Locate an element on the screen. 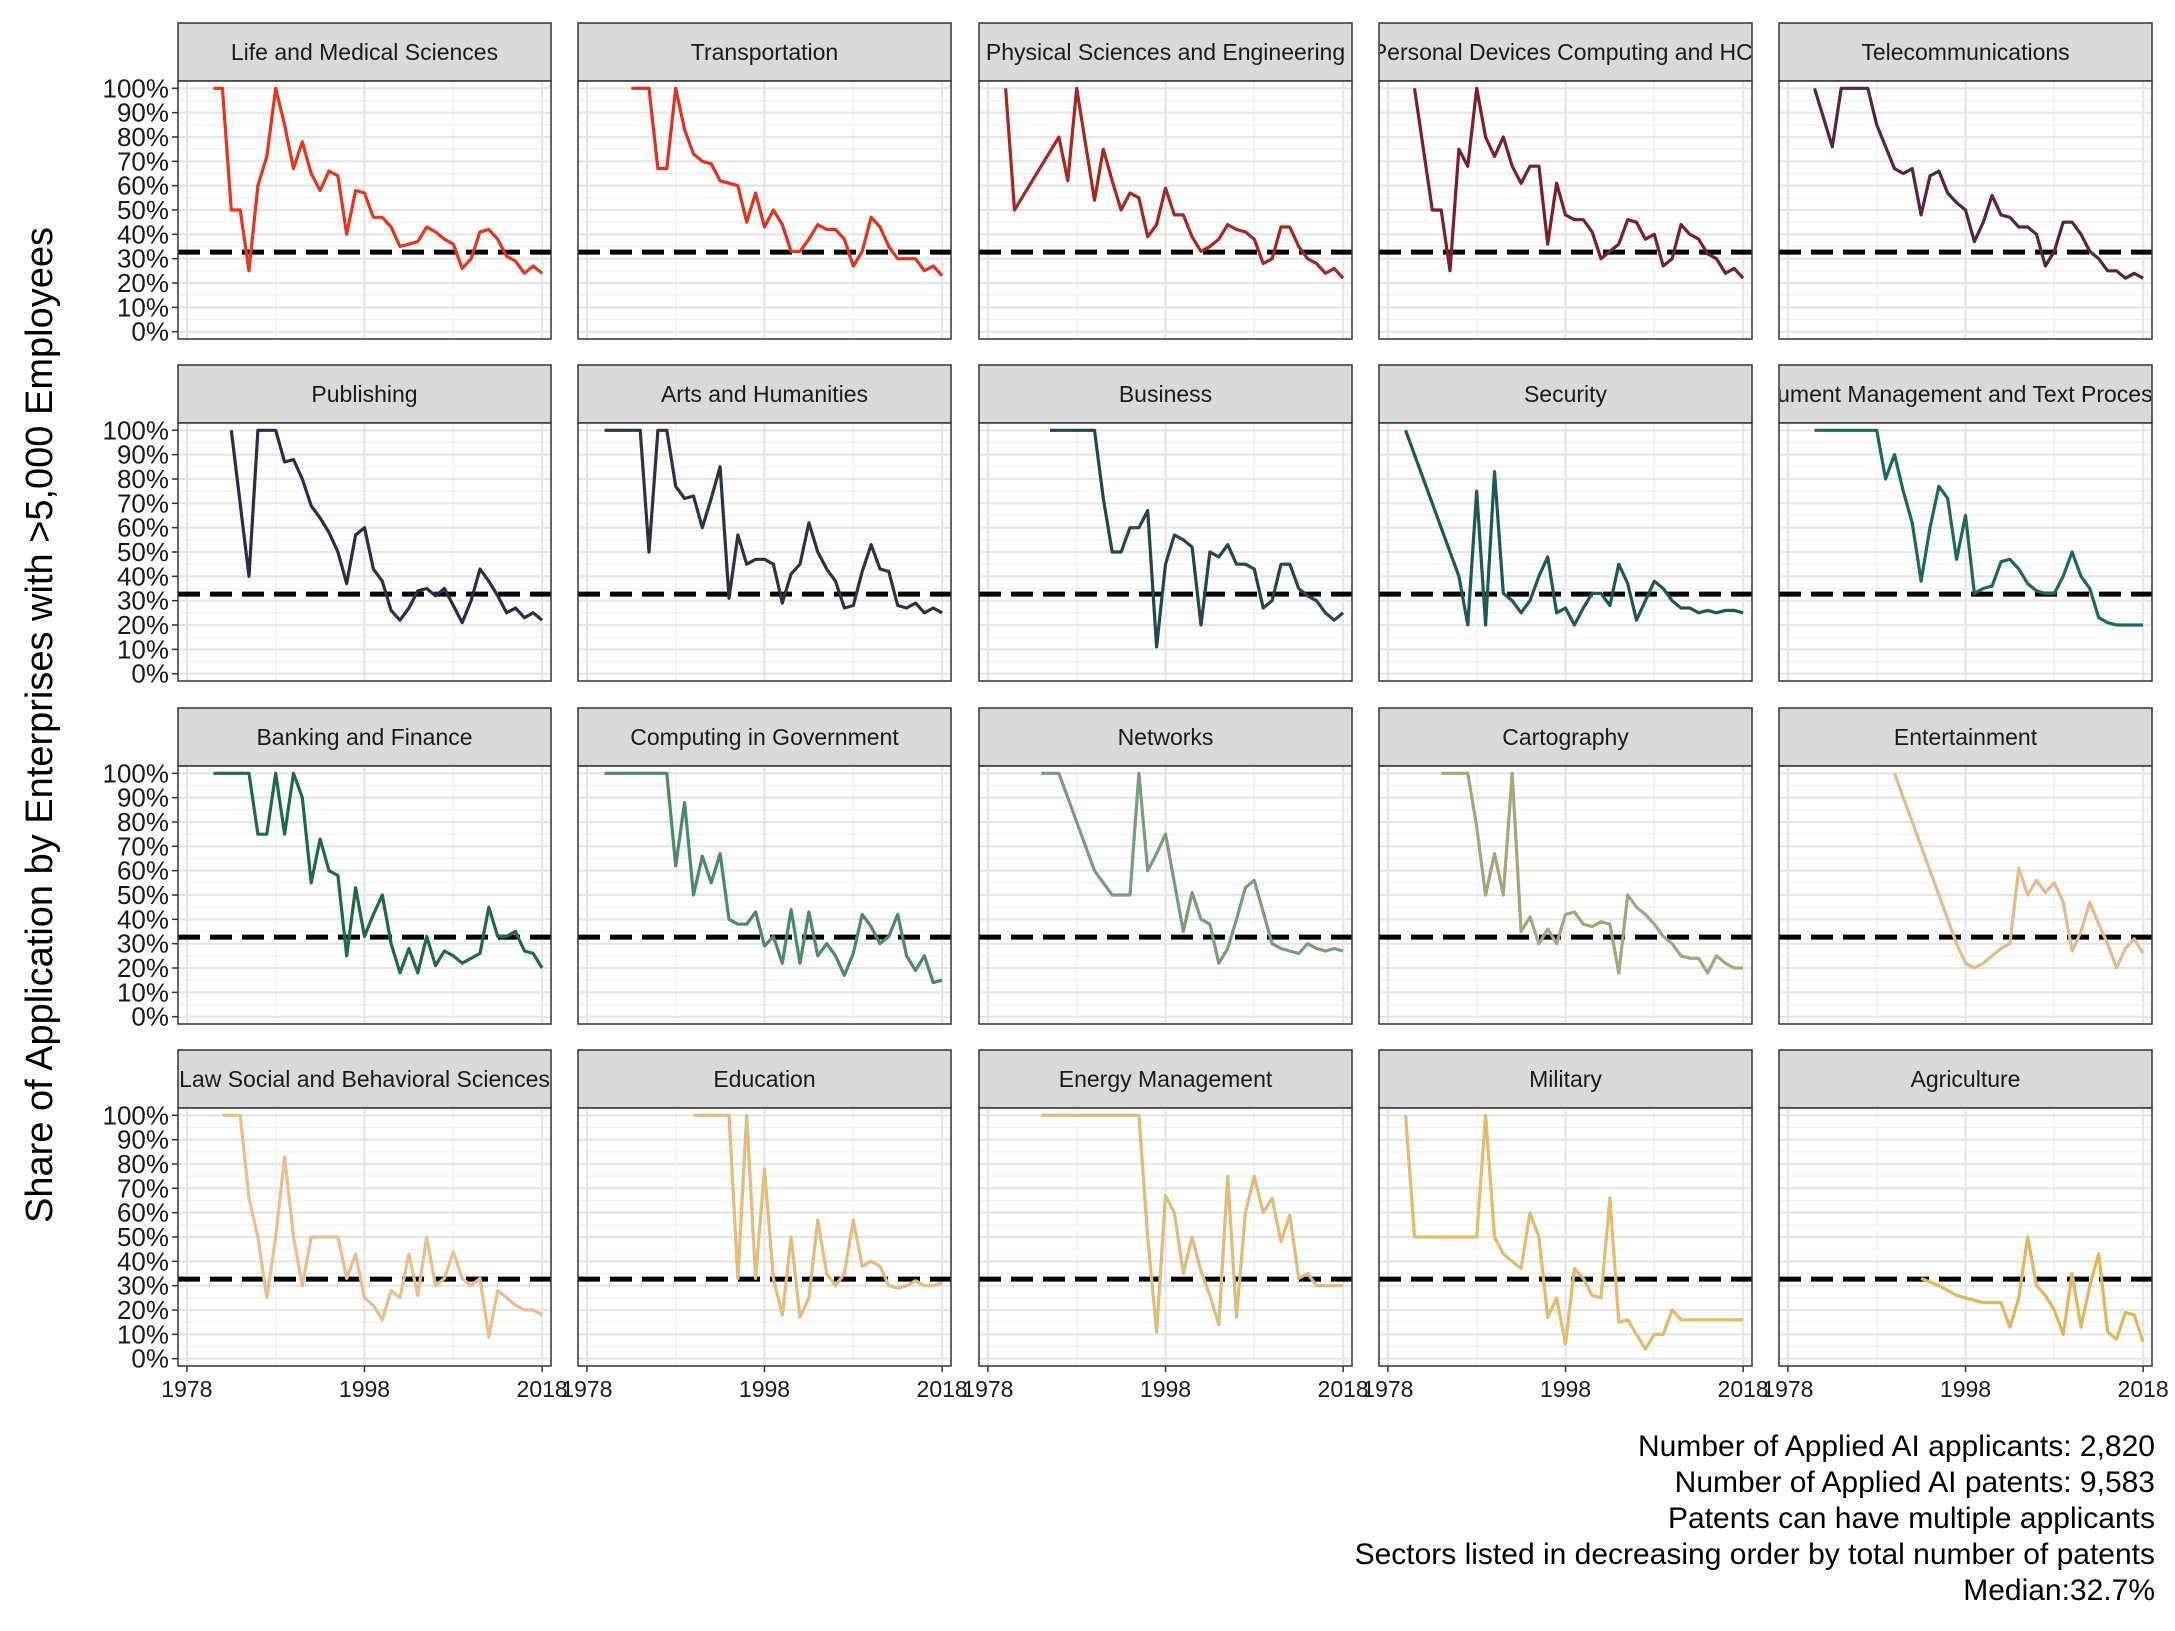 This screenshot has width=2175, height=1631. facet-strip-label: Cartography is located at coordinates (1565, 737).